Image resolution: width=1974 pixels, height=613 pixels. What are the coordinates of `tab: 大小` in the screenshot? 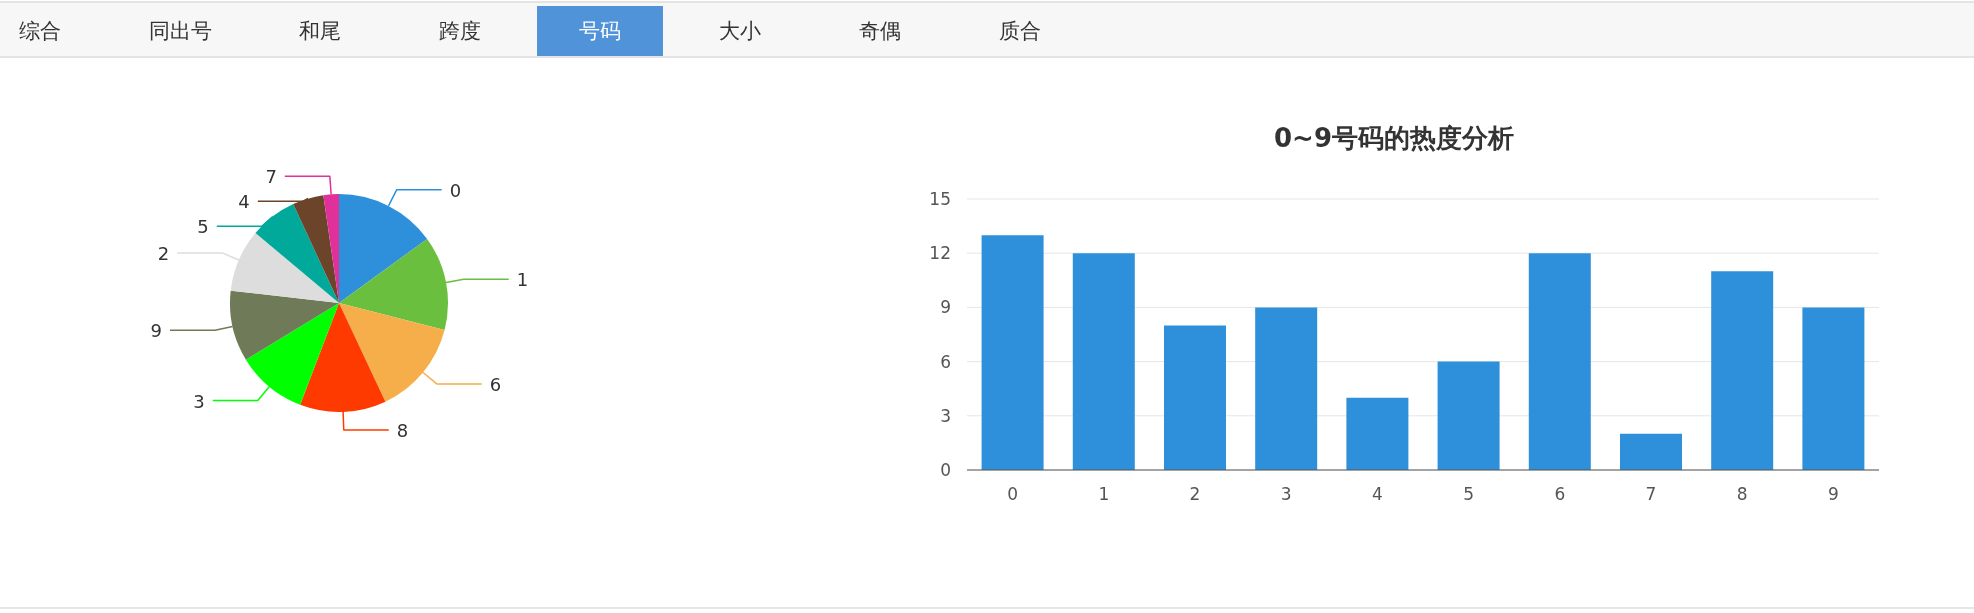 It's located at (740, 31).